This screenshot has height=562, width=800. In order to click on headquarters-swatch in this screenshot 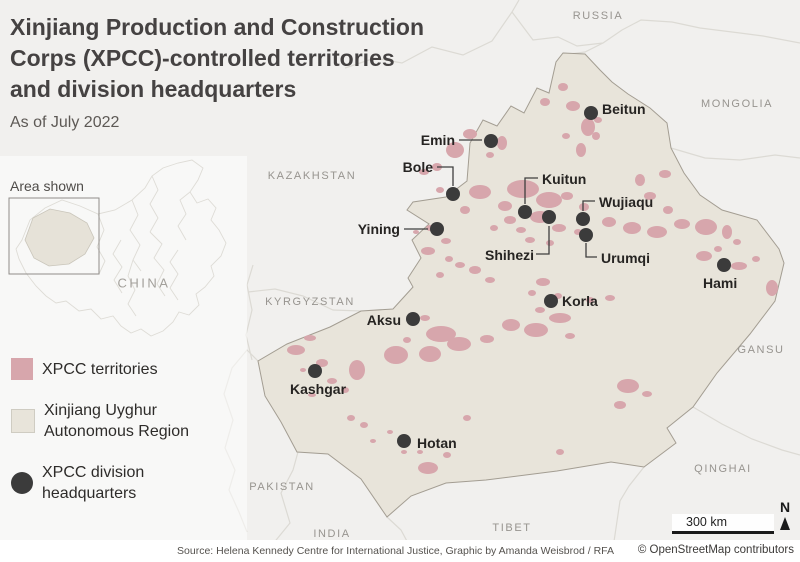, I will do `click(22, 483)`.